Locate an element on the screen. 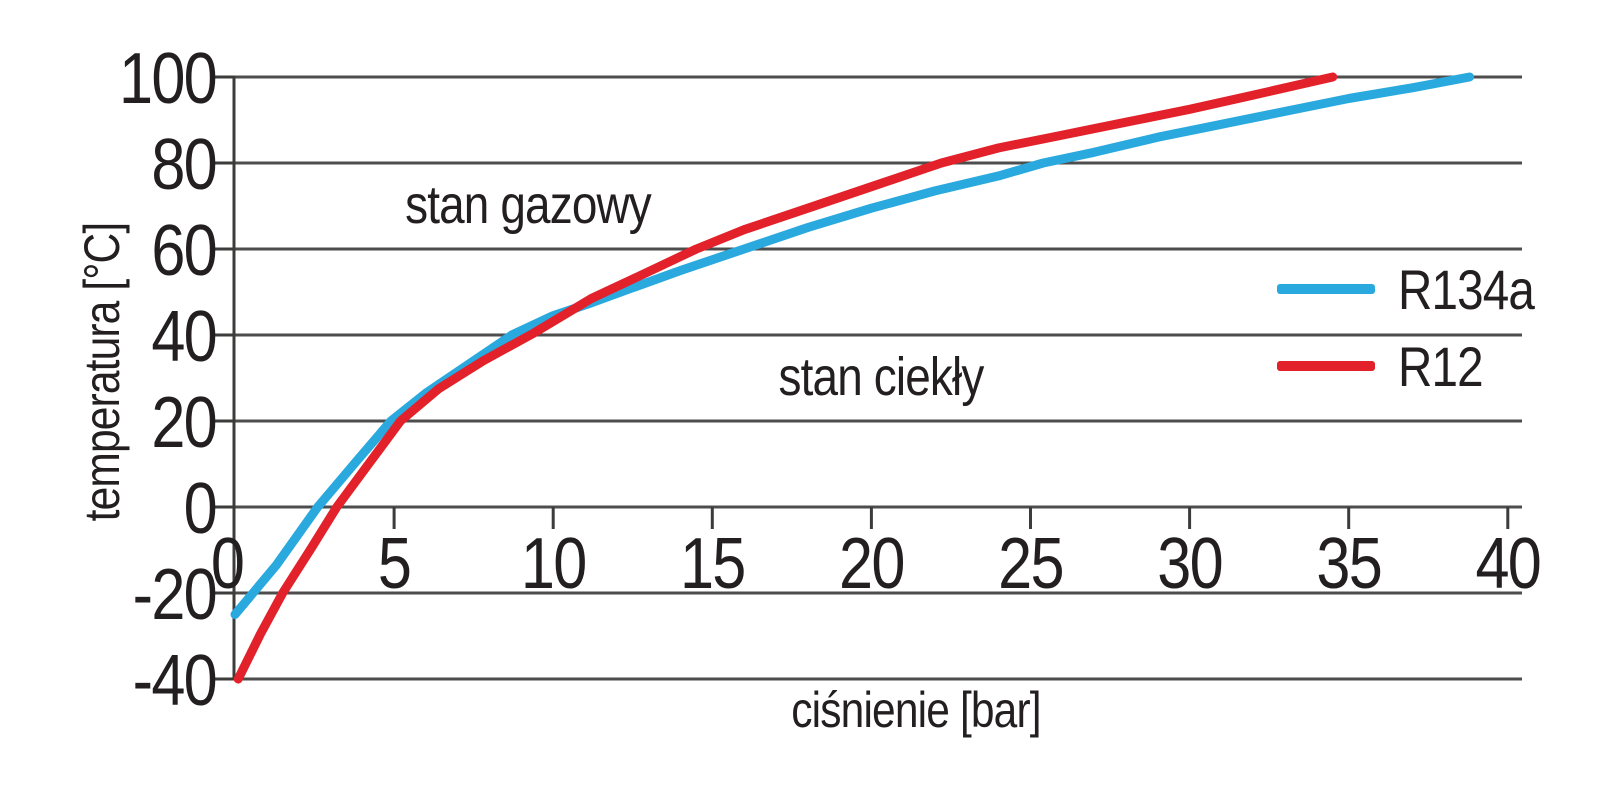 The height and width of the screenshot is (787, 1600). x-tick-label-20: 20 is located at coordinates (871, 564).